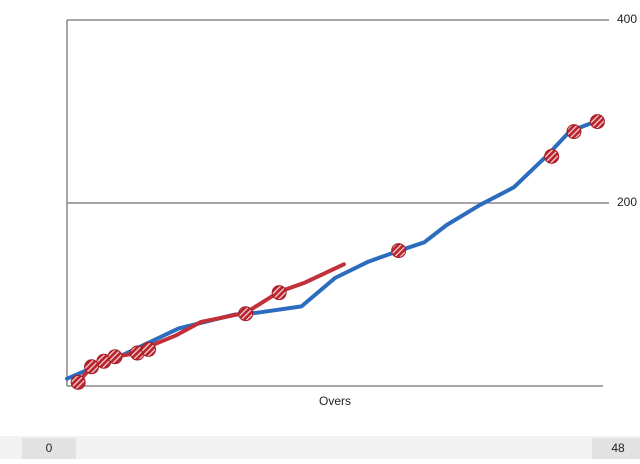 The width and height of the screenshot is (640, 464). Describe the element at coordinates (627, 202) in the screenshot. I see `y-tick-label: 200` at that location.